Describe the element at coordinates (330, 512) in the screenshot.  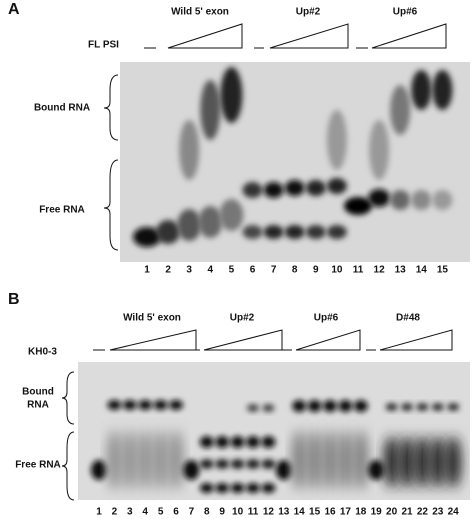
I see `lane-number: 16` at that location.